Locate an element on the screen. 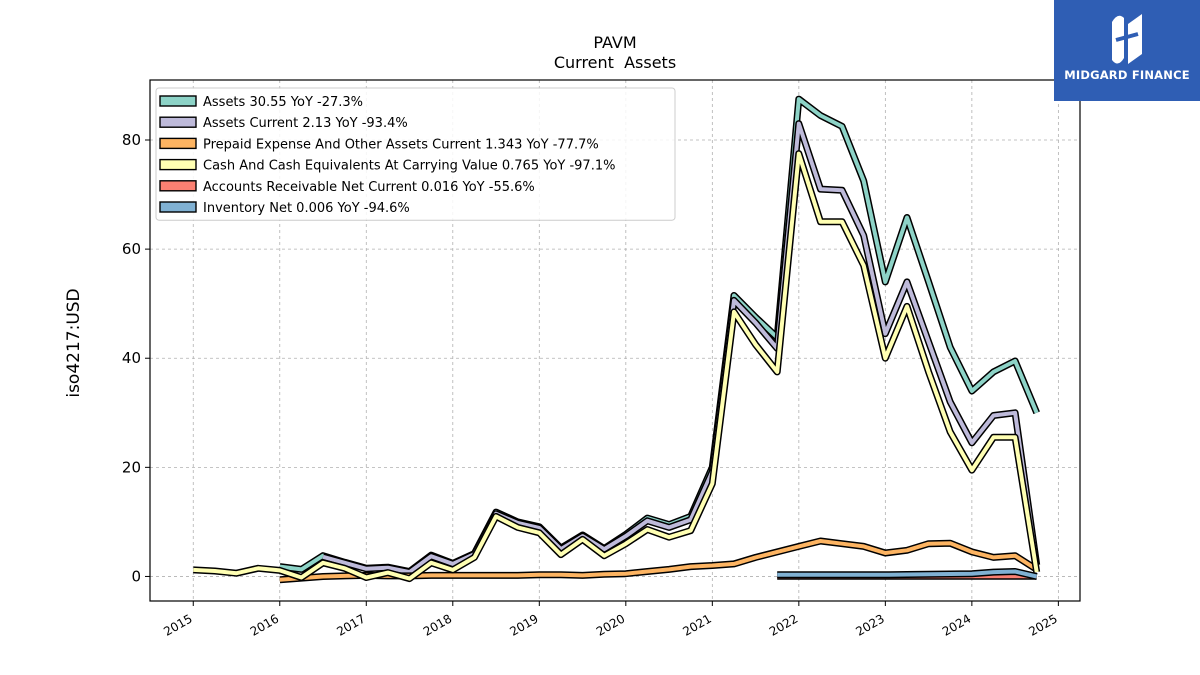 The width and height of the screenshot is (1200, 675). brand-mark-icon is located at coordinates (1127, 39).